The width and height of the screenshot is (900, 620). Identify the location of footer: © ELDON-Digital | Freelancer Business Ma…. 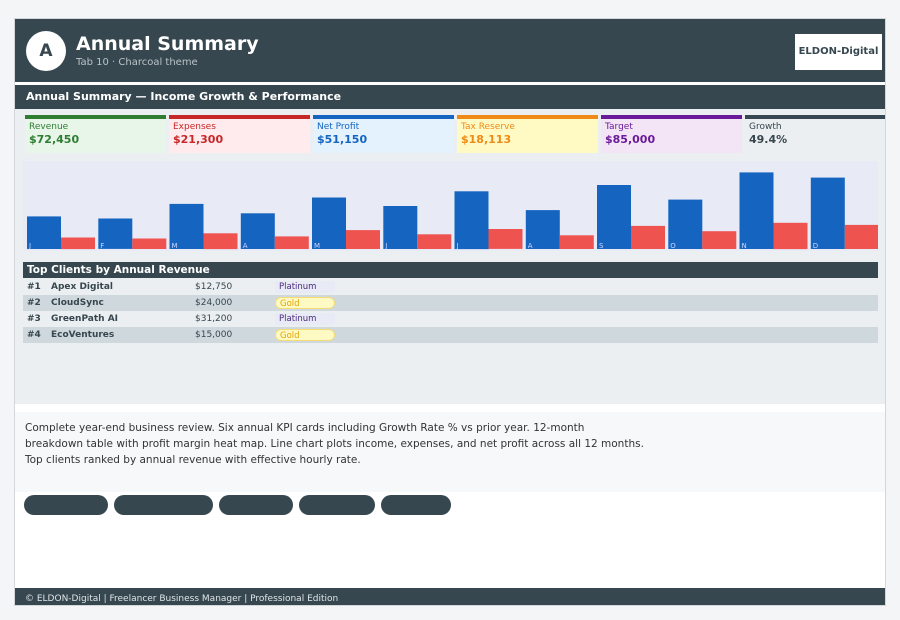
(450, 596).